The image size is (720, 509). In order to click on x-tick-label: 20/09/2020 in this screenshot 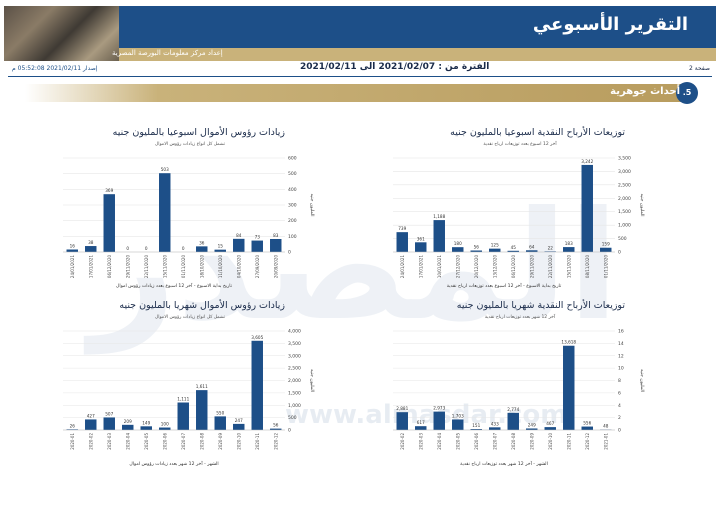, I will do `click(275, 267)`.